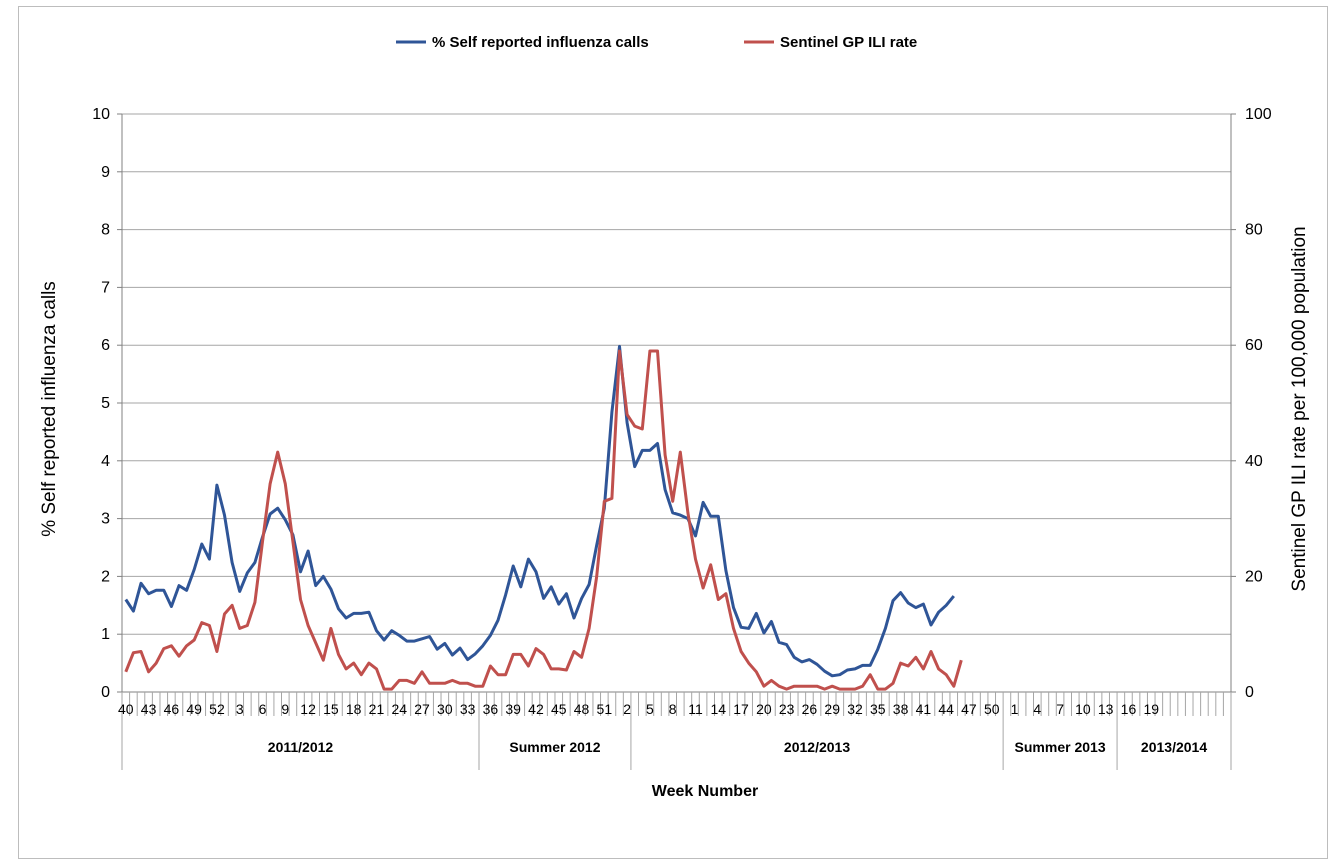  What do you see at coordinates (513, 709) in the screenshot?
I see `x-tick-label: 39` at bounding box center [513, 709].